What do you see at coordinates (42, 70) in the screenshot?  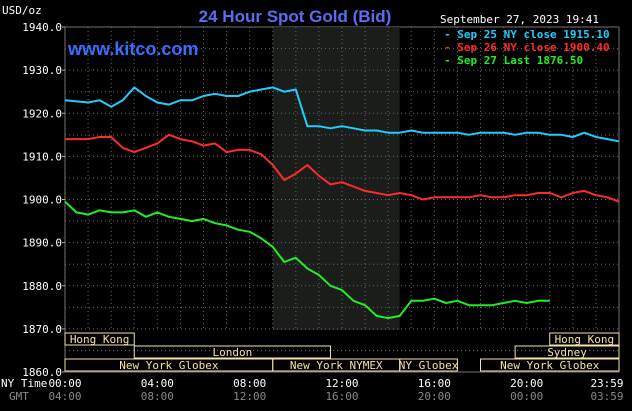 I see `y-tick-label: 1930.0` at bounding box center [42, 70].